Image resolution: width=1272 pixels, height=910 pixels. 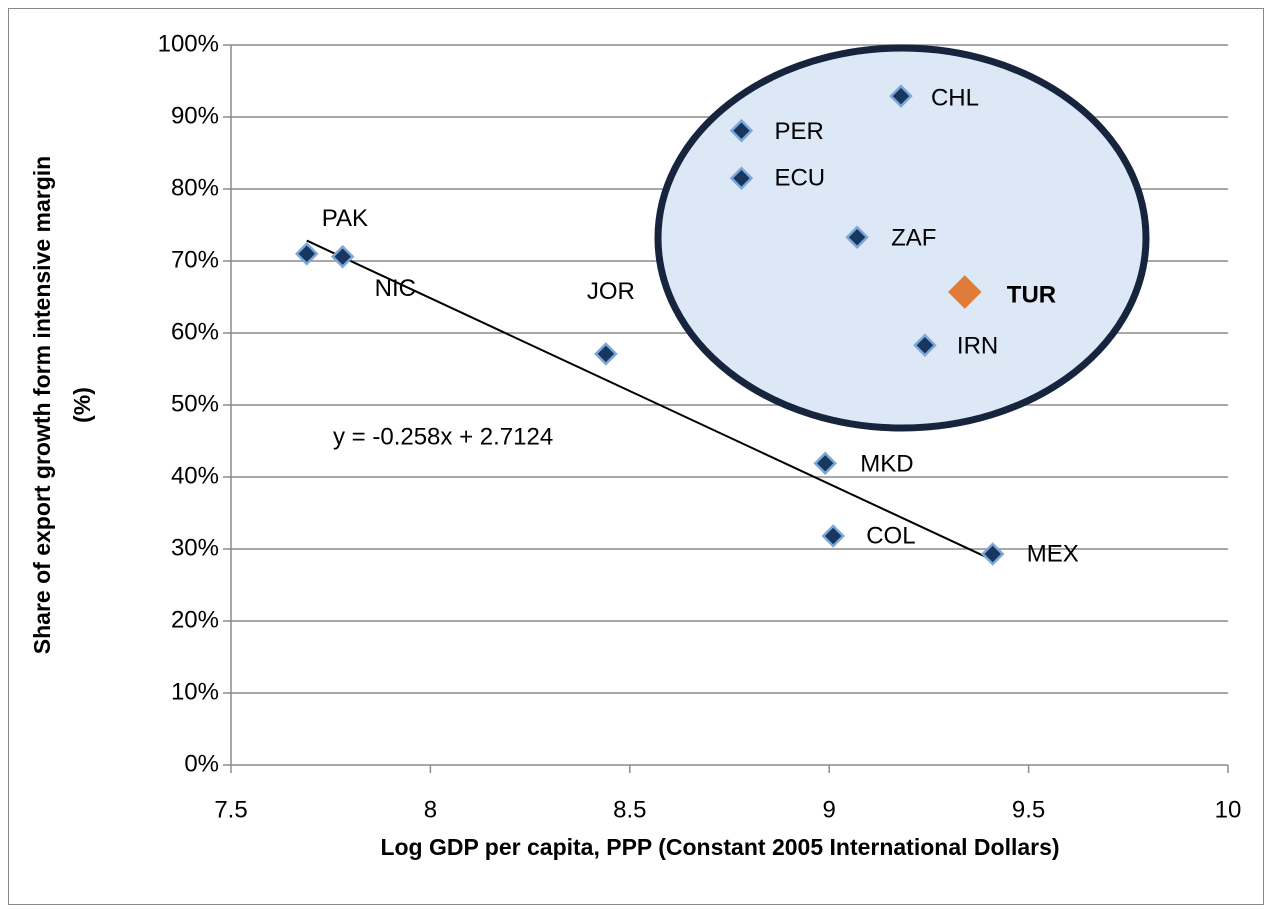 I want to click on point-label: MEX, so click(x=1053, y=553).